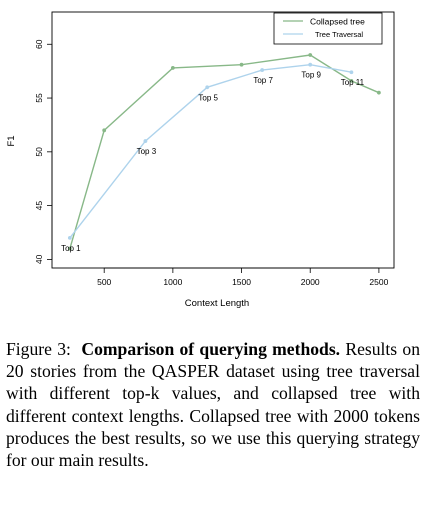 The width and height of the screenshot is (427, 505). Describe the element at coordinates (211, 349) in the screenshot. I see `caption-title: Comparison of querying methods.` at that location.